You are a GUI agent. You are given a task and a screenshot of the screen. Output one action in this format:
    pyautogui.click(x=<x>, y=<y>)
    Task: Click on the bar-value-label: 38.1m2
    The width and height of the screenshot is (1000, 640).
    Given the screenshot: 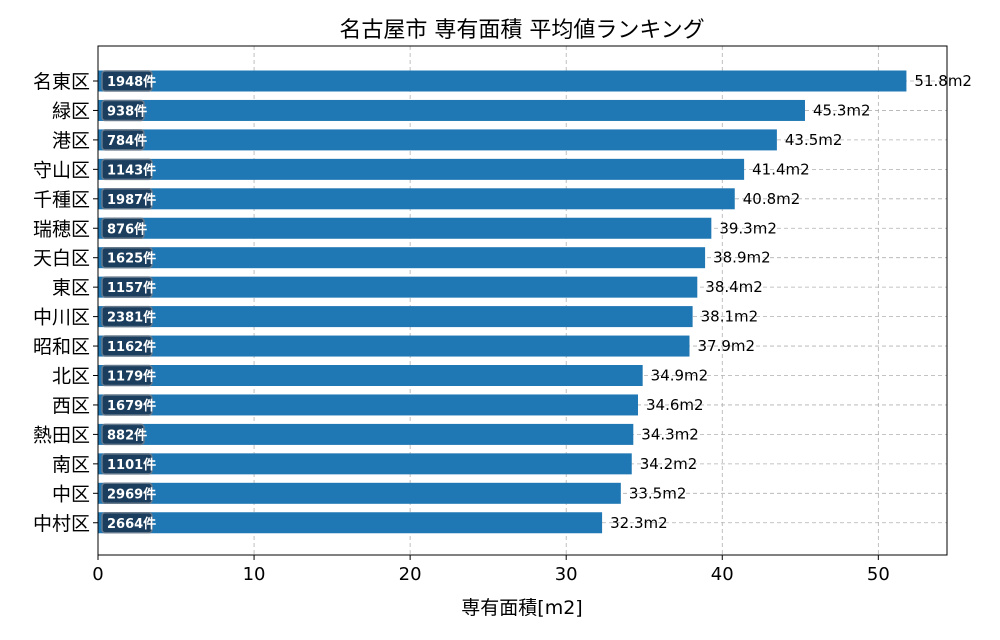 What is the action you would take?
    pyautogui.click(x=730, y=317)
    